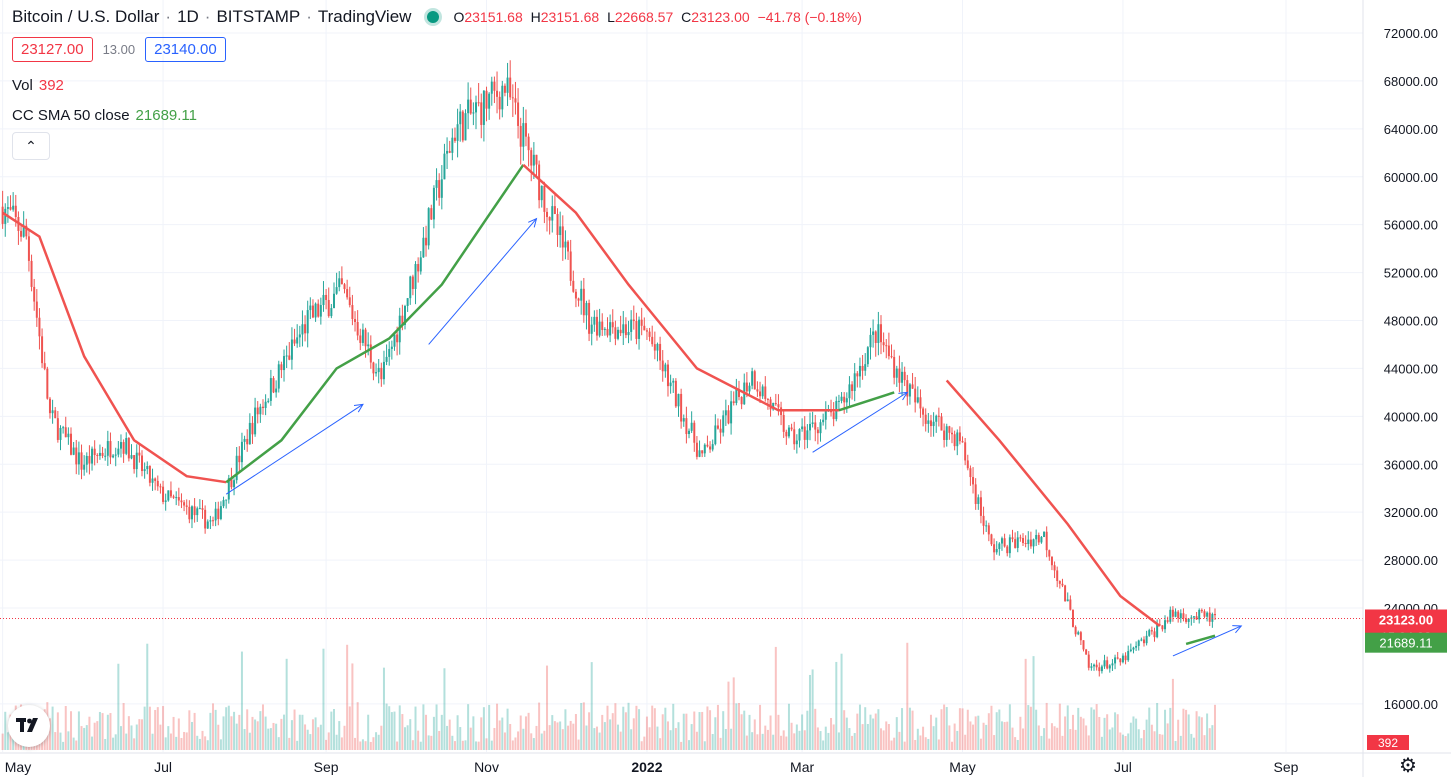 This screenshot has height=777, width=1451. Describe the element at coordinates (38, 85) in the screenshot. I see `volume-legend: Vol 392` at that location.